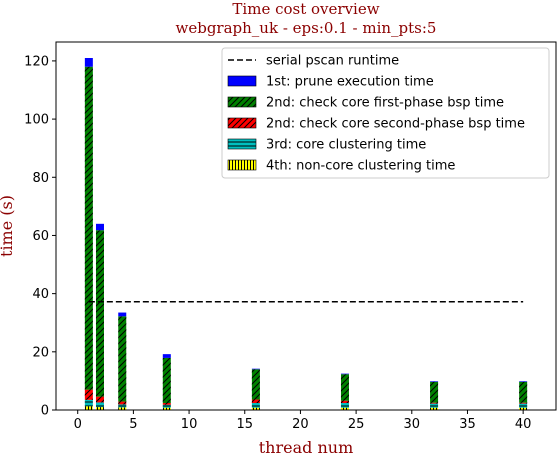 Image resolution: width=558 pixels, height=456 pixels. Describe the element at coordinates (242, 81) in the screenshot. I see `legend-swatch-1st-prune-execution-time` at that location.